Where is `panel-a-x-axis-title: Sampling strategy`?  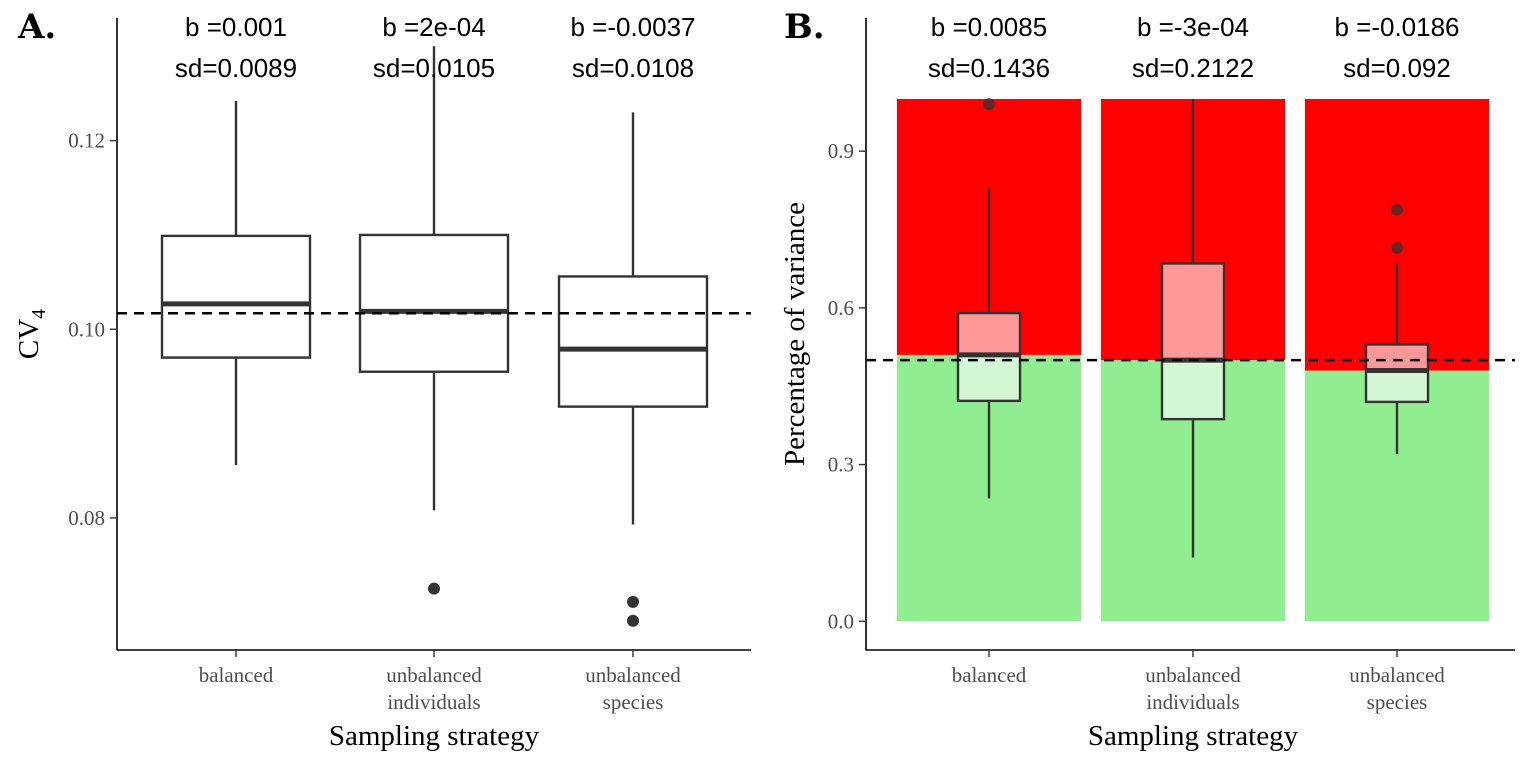
panel-a-x-axis-title: Sampling strategy is located at coordinates (434, 736).